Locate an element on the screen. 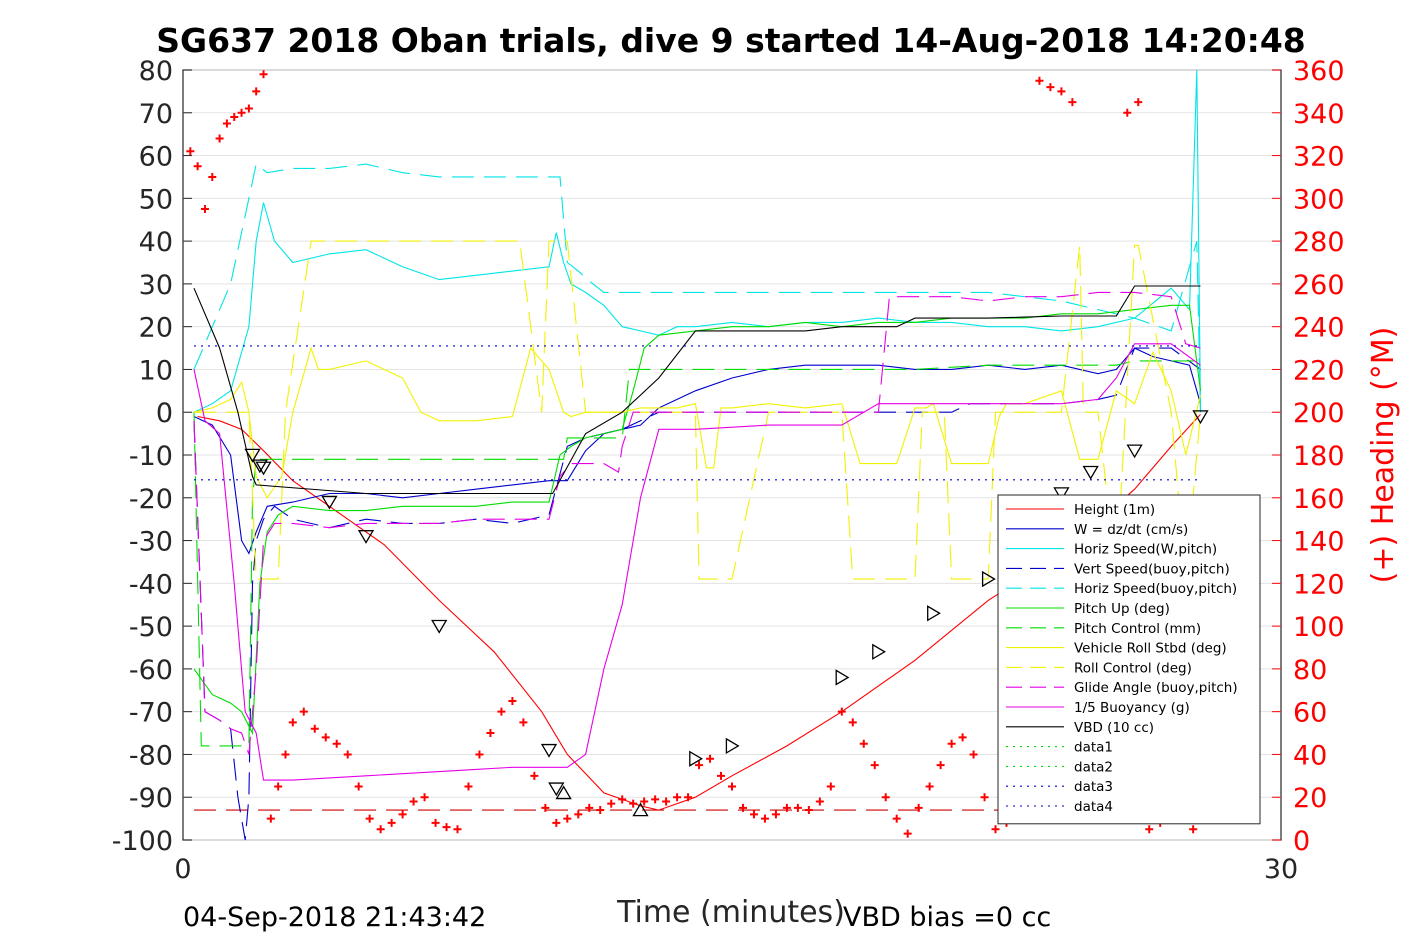  x-axis-label: Time (minutes) is located at coordinates (730, 912).